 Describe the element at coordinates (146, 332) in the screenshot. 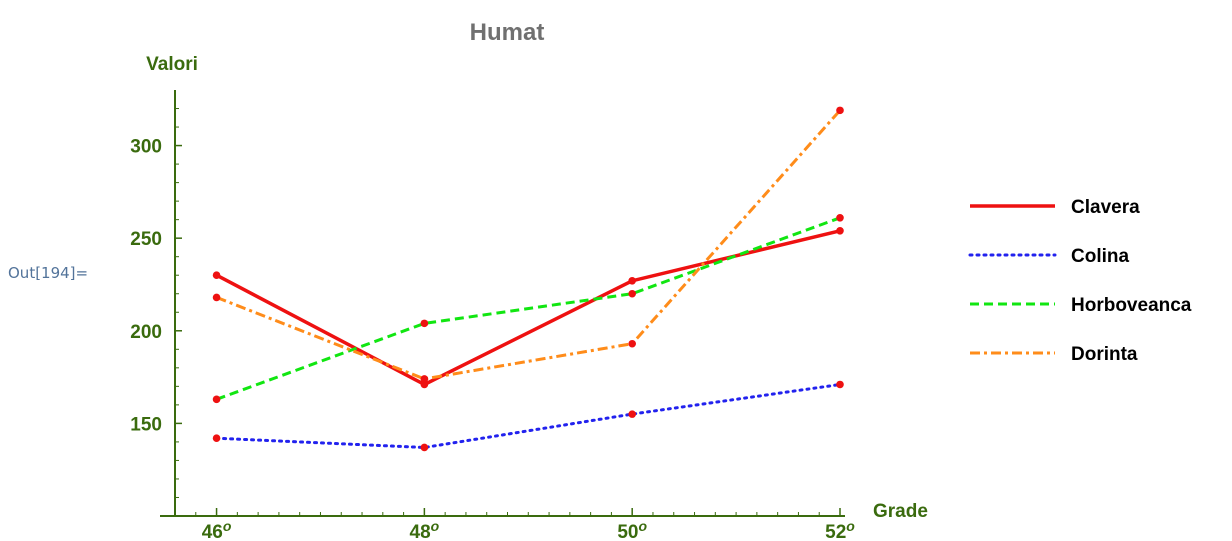

I see `y-tick-label: 200` at that location.